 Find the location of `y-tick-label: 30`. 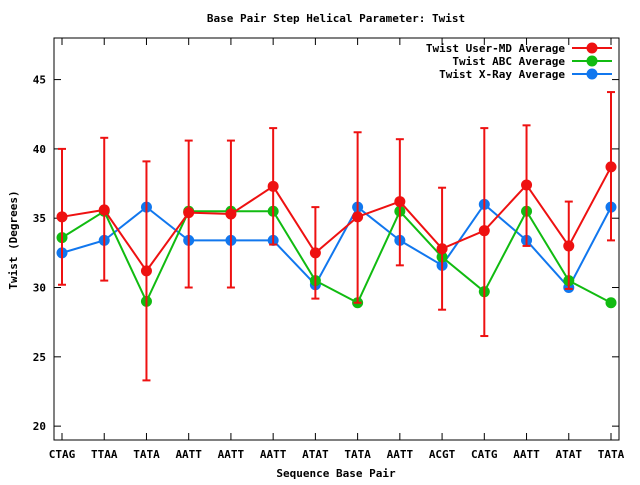

y-tick-label: 30 is located at coordinates (39, 288).